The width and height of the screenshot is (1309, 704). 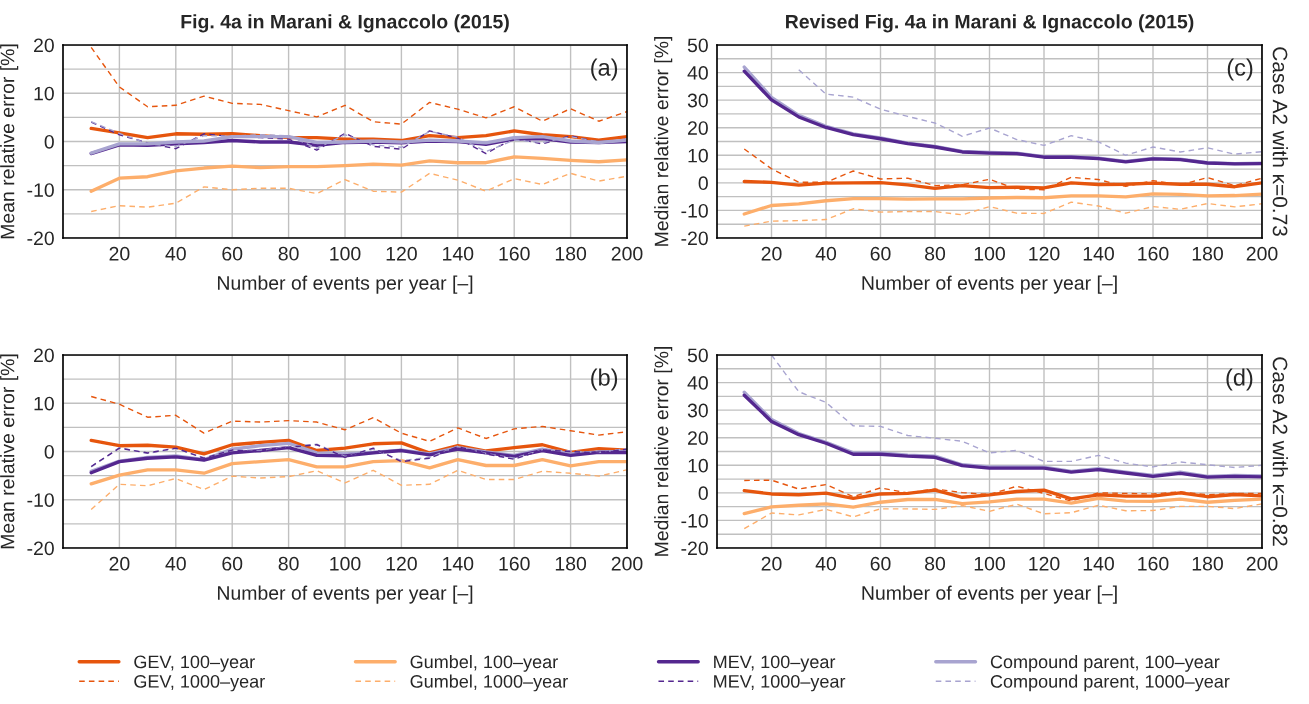 I want to click on legend-label: Compound parent, 1000–year, so click(x=1110, y=683).